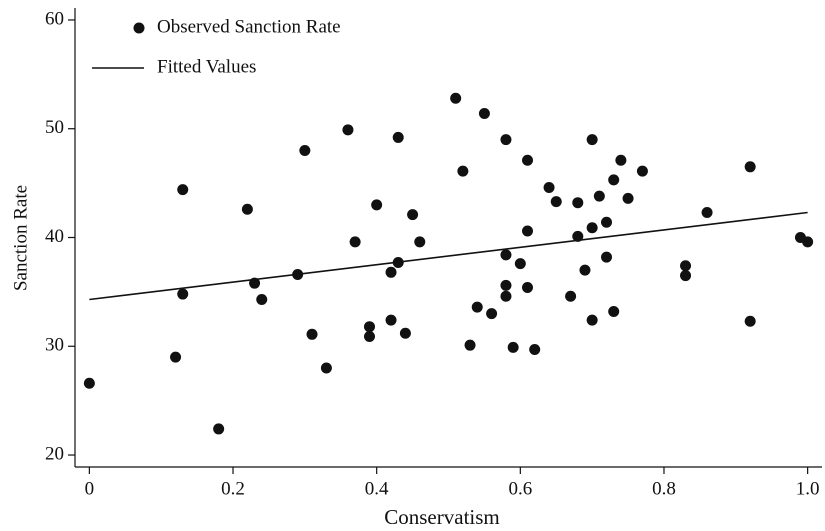 The image size is (825, 531). I want to click on x-tick-label: 0.8, so click(664, 488).